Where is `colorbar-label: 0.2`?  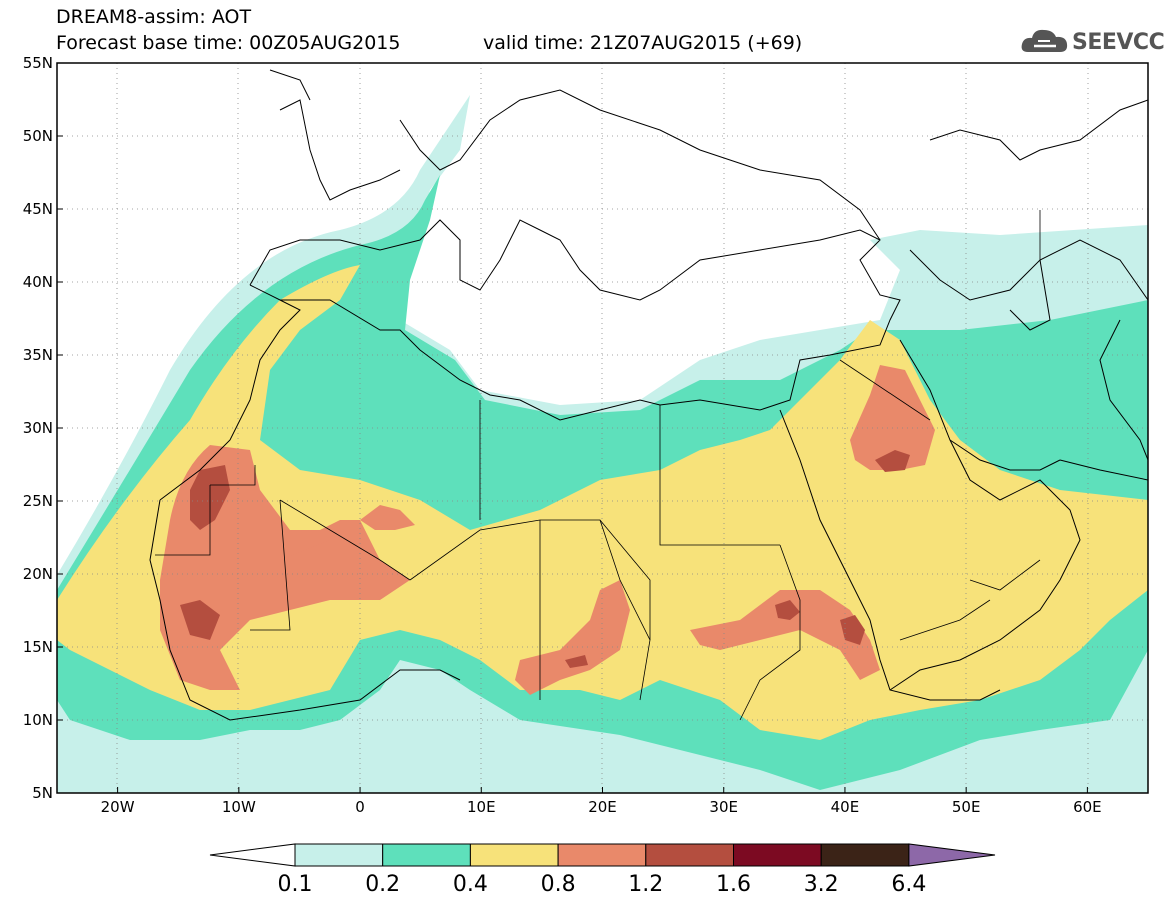 colorbar-label: 0.2 is located at coordinates (383, 884).